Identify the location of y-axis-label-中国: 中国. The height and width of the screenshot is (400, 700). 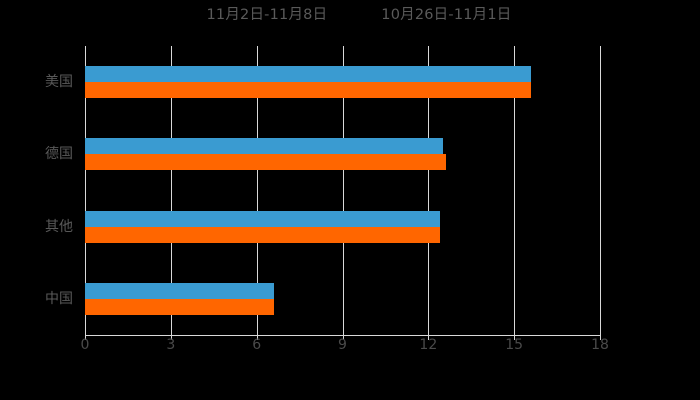
(59, 298).